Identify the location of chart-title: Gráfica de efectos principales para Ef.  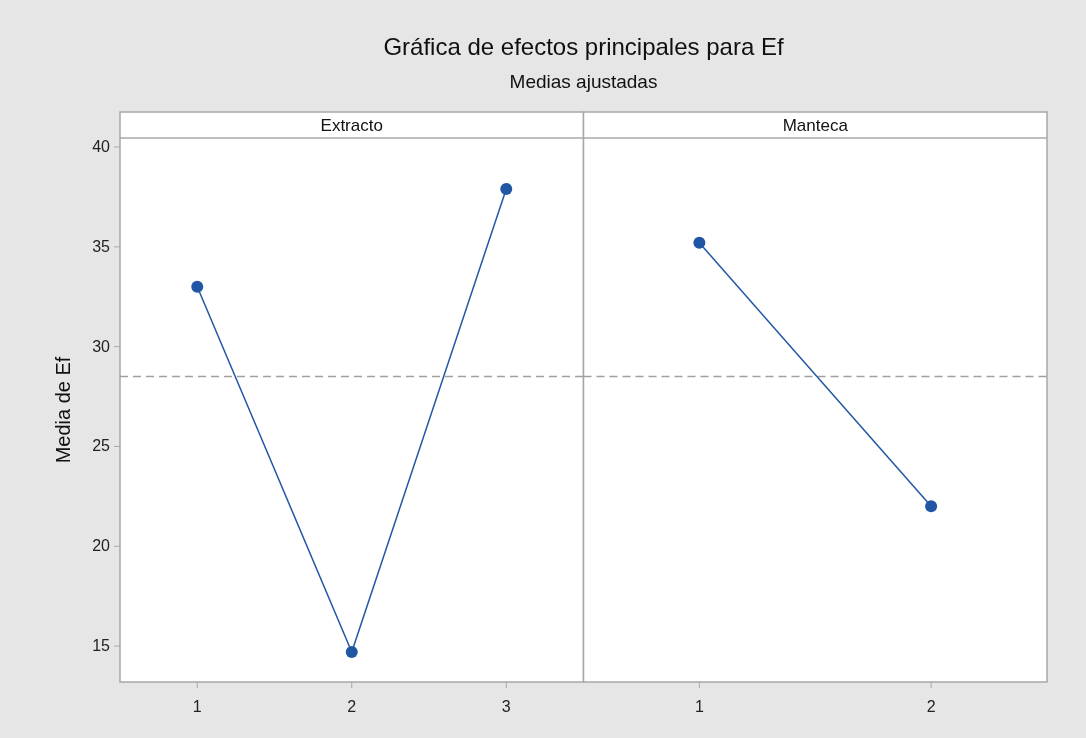
(583, 46).